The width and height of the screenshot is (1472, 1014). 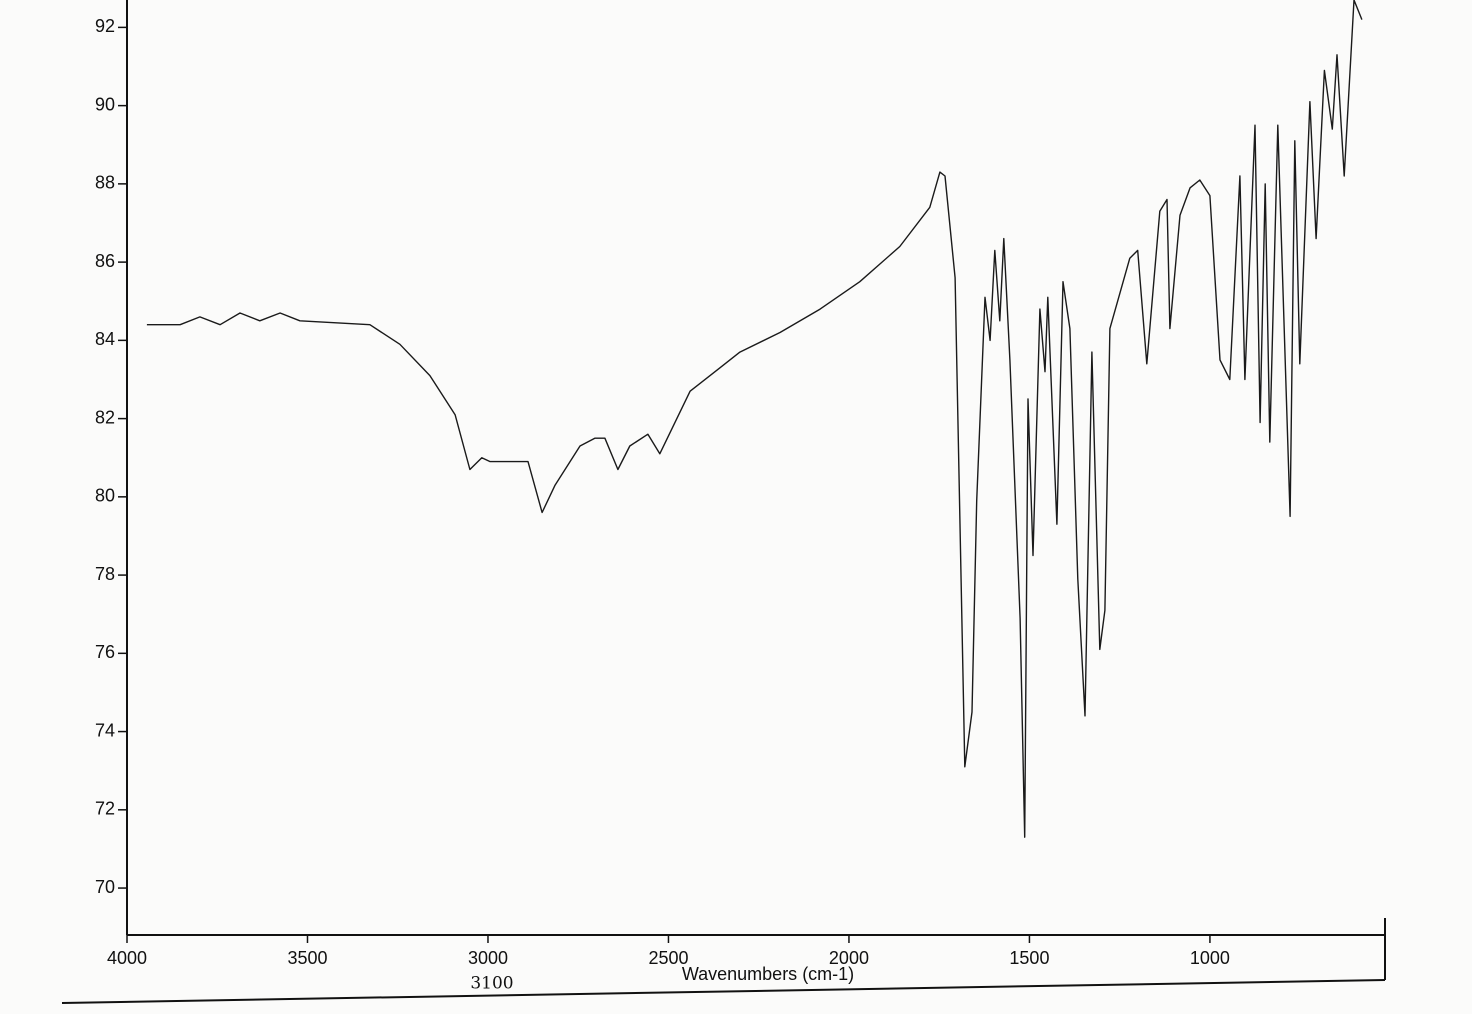 What do you see at coordinates (105, 26) in the screenshot?
I see `y-tick-label: 92` at bounding box center [105, 26].